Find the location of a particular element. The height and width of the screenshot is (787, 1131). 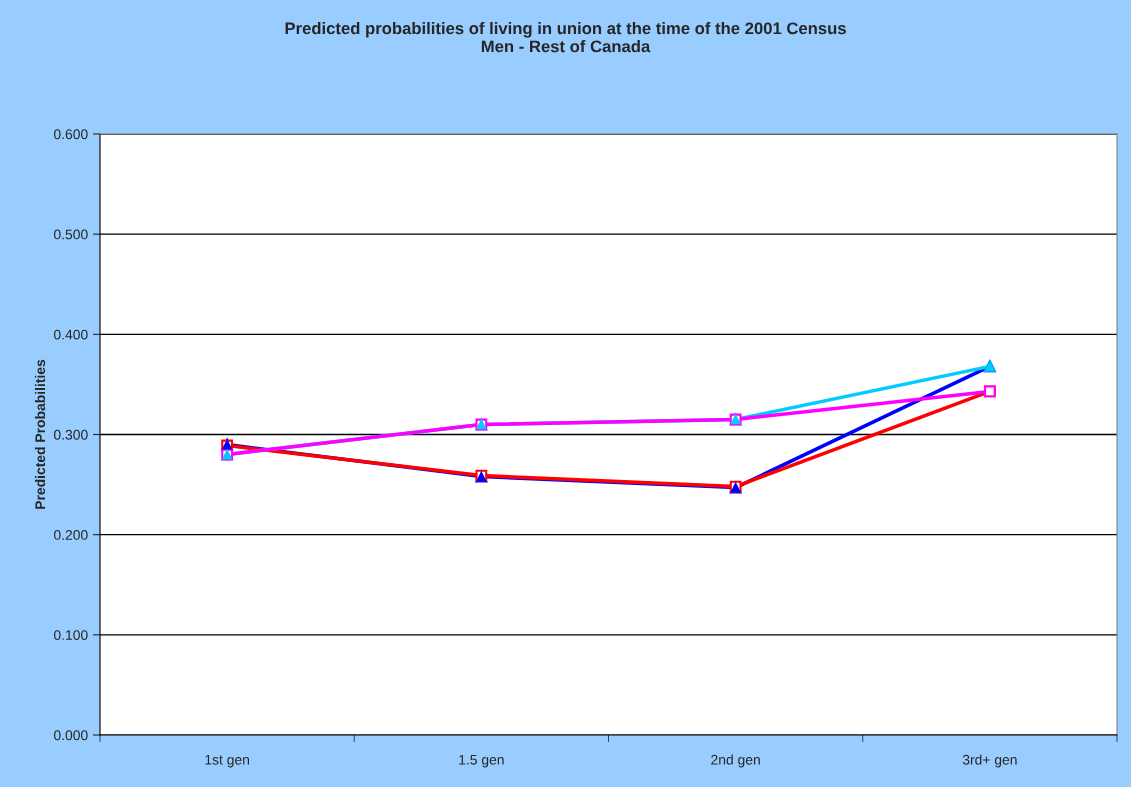

y-tick-label: 0.200 is located at coordinates (70, 535).